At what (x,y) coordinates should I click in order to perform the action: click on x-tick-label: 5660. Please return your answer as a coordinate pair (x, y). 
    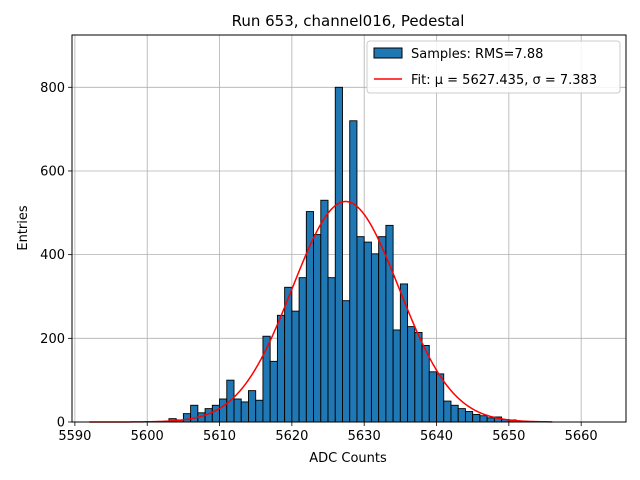
    Looking at the image, I should click on (581, 436).